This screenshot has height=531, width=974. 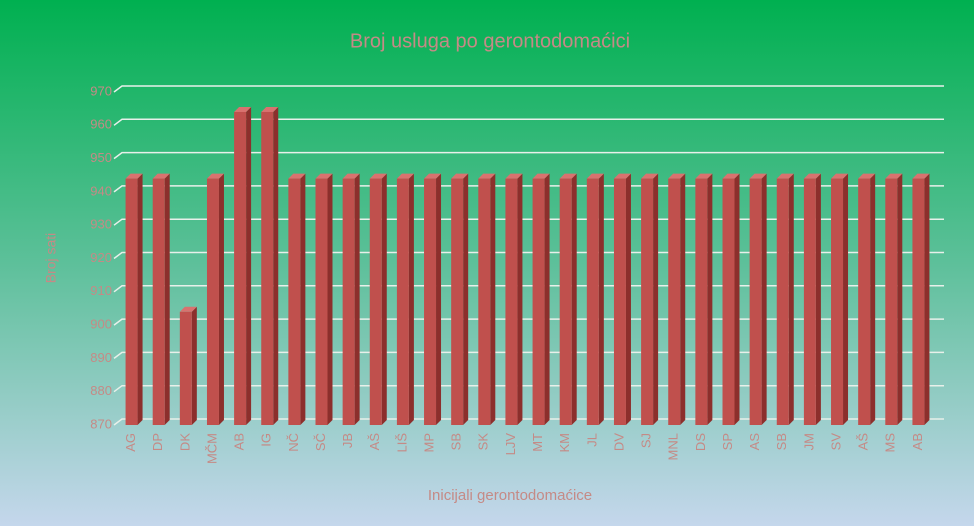 What do you see at coordinates (618, 442) in the screenshot?
I see `x-tick-label: DV` at bounding box center [618, 442].